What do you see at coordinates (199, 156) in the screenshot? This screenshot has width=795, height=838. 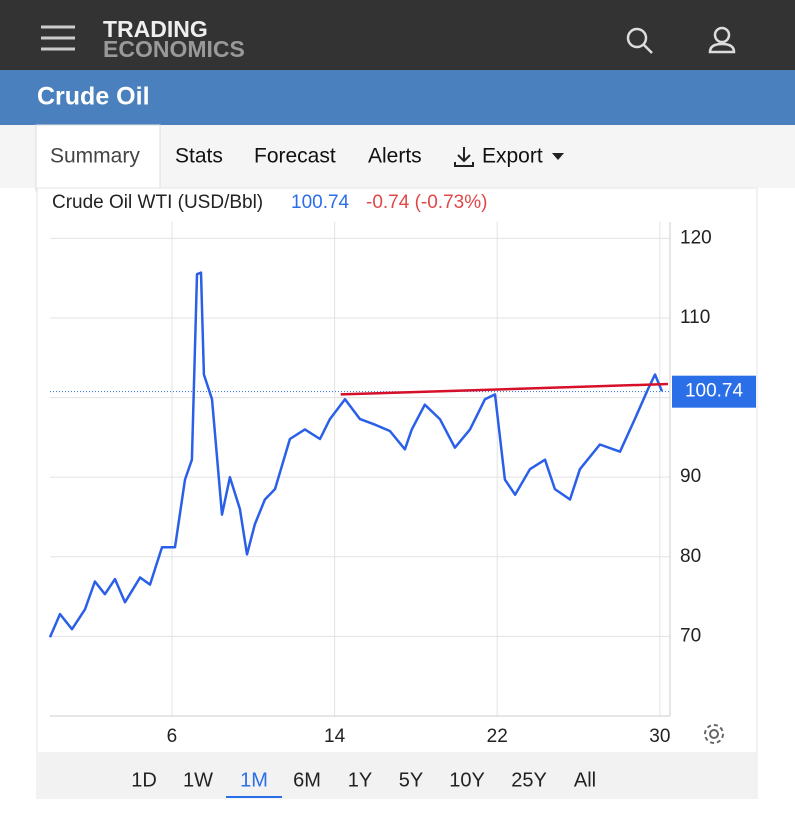 I see `tab: Stats` at bounding box center [199, 156].